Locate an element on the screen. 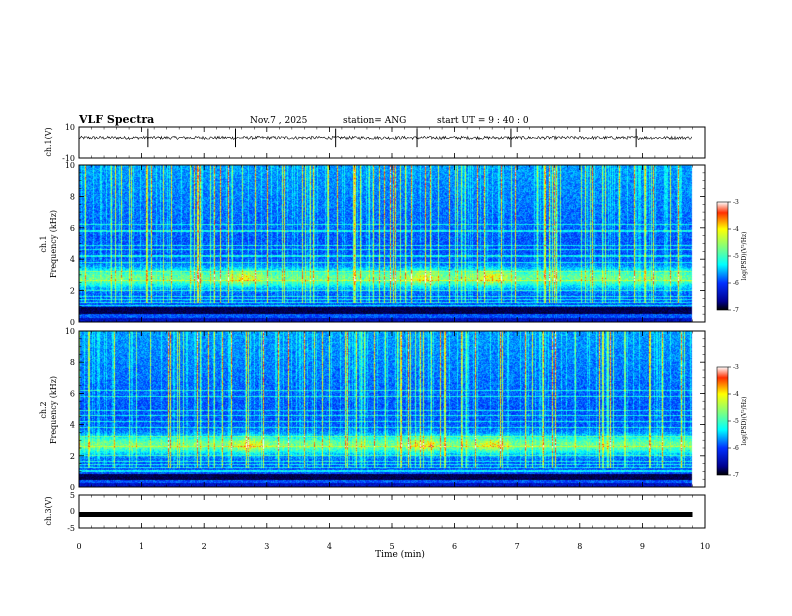 This screenshot has height=616, width=792. time-axis-tick-labels: 0 1 2 3 4 5 6 7 8 9 10 is located at coordinates (393, 546).